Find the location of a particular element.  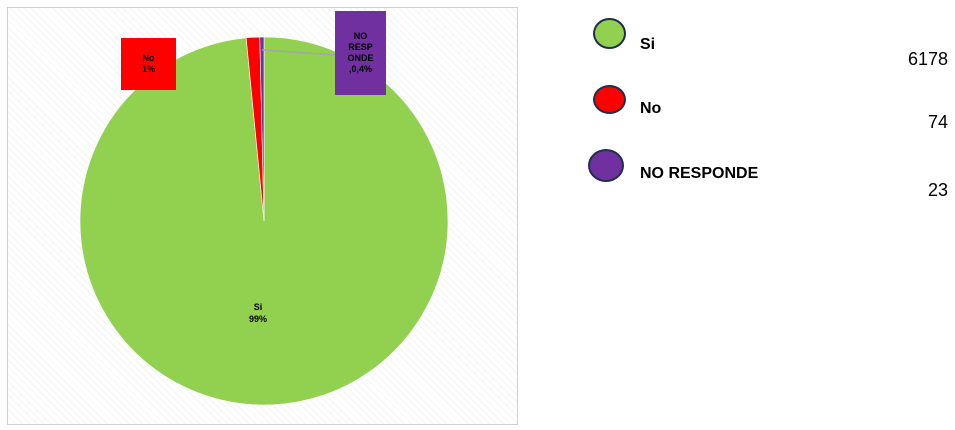

pie-slice-no-responde is located at coordinates (262, 129).